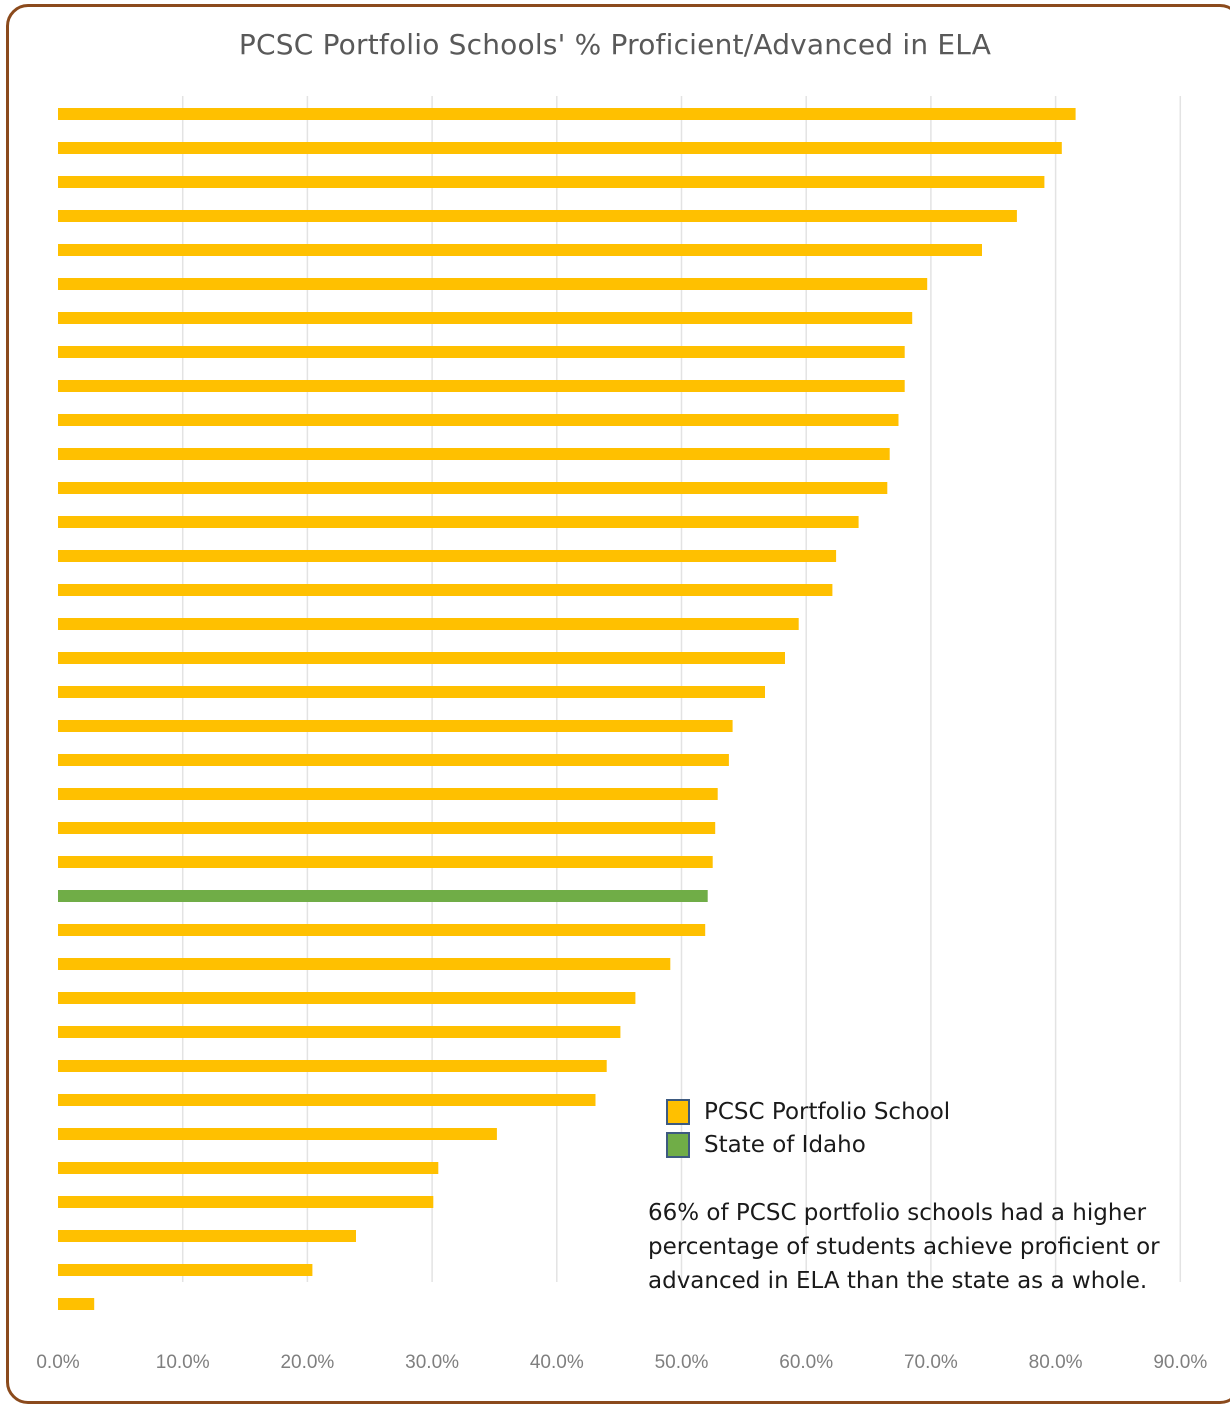 The width and height of the screenshot is (1230, 1404). What do you see at coordinates (557, 1362) in the screenshot?
I see `x-tick-label: 40.0%` at bounding box center [557, 1362].